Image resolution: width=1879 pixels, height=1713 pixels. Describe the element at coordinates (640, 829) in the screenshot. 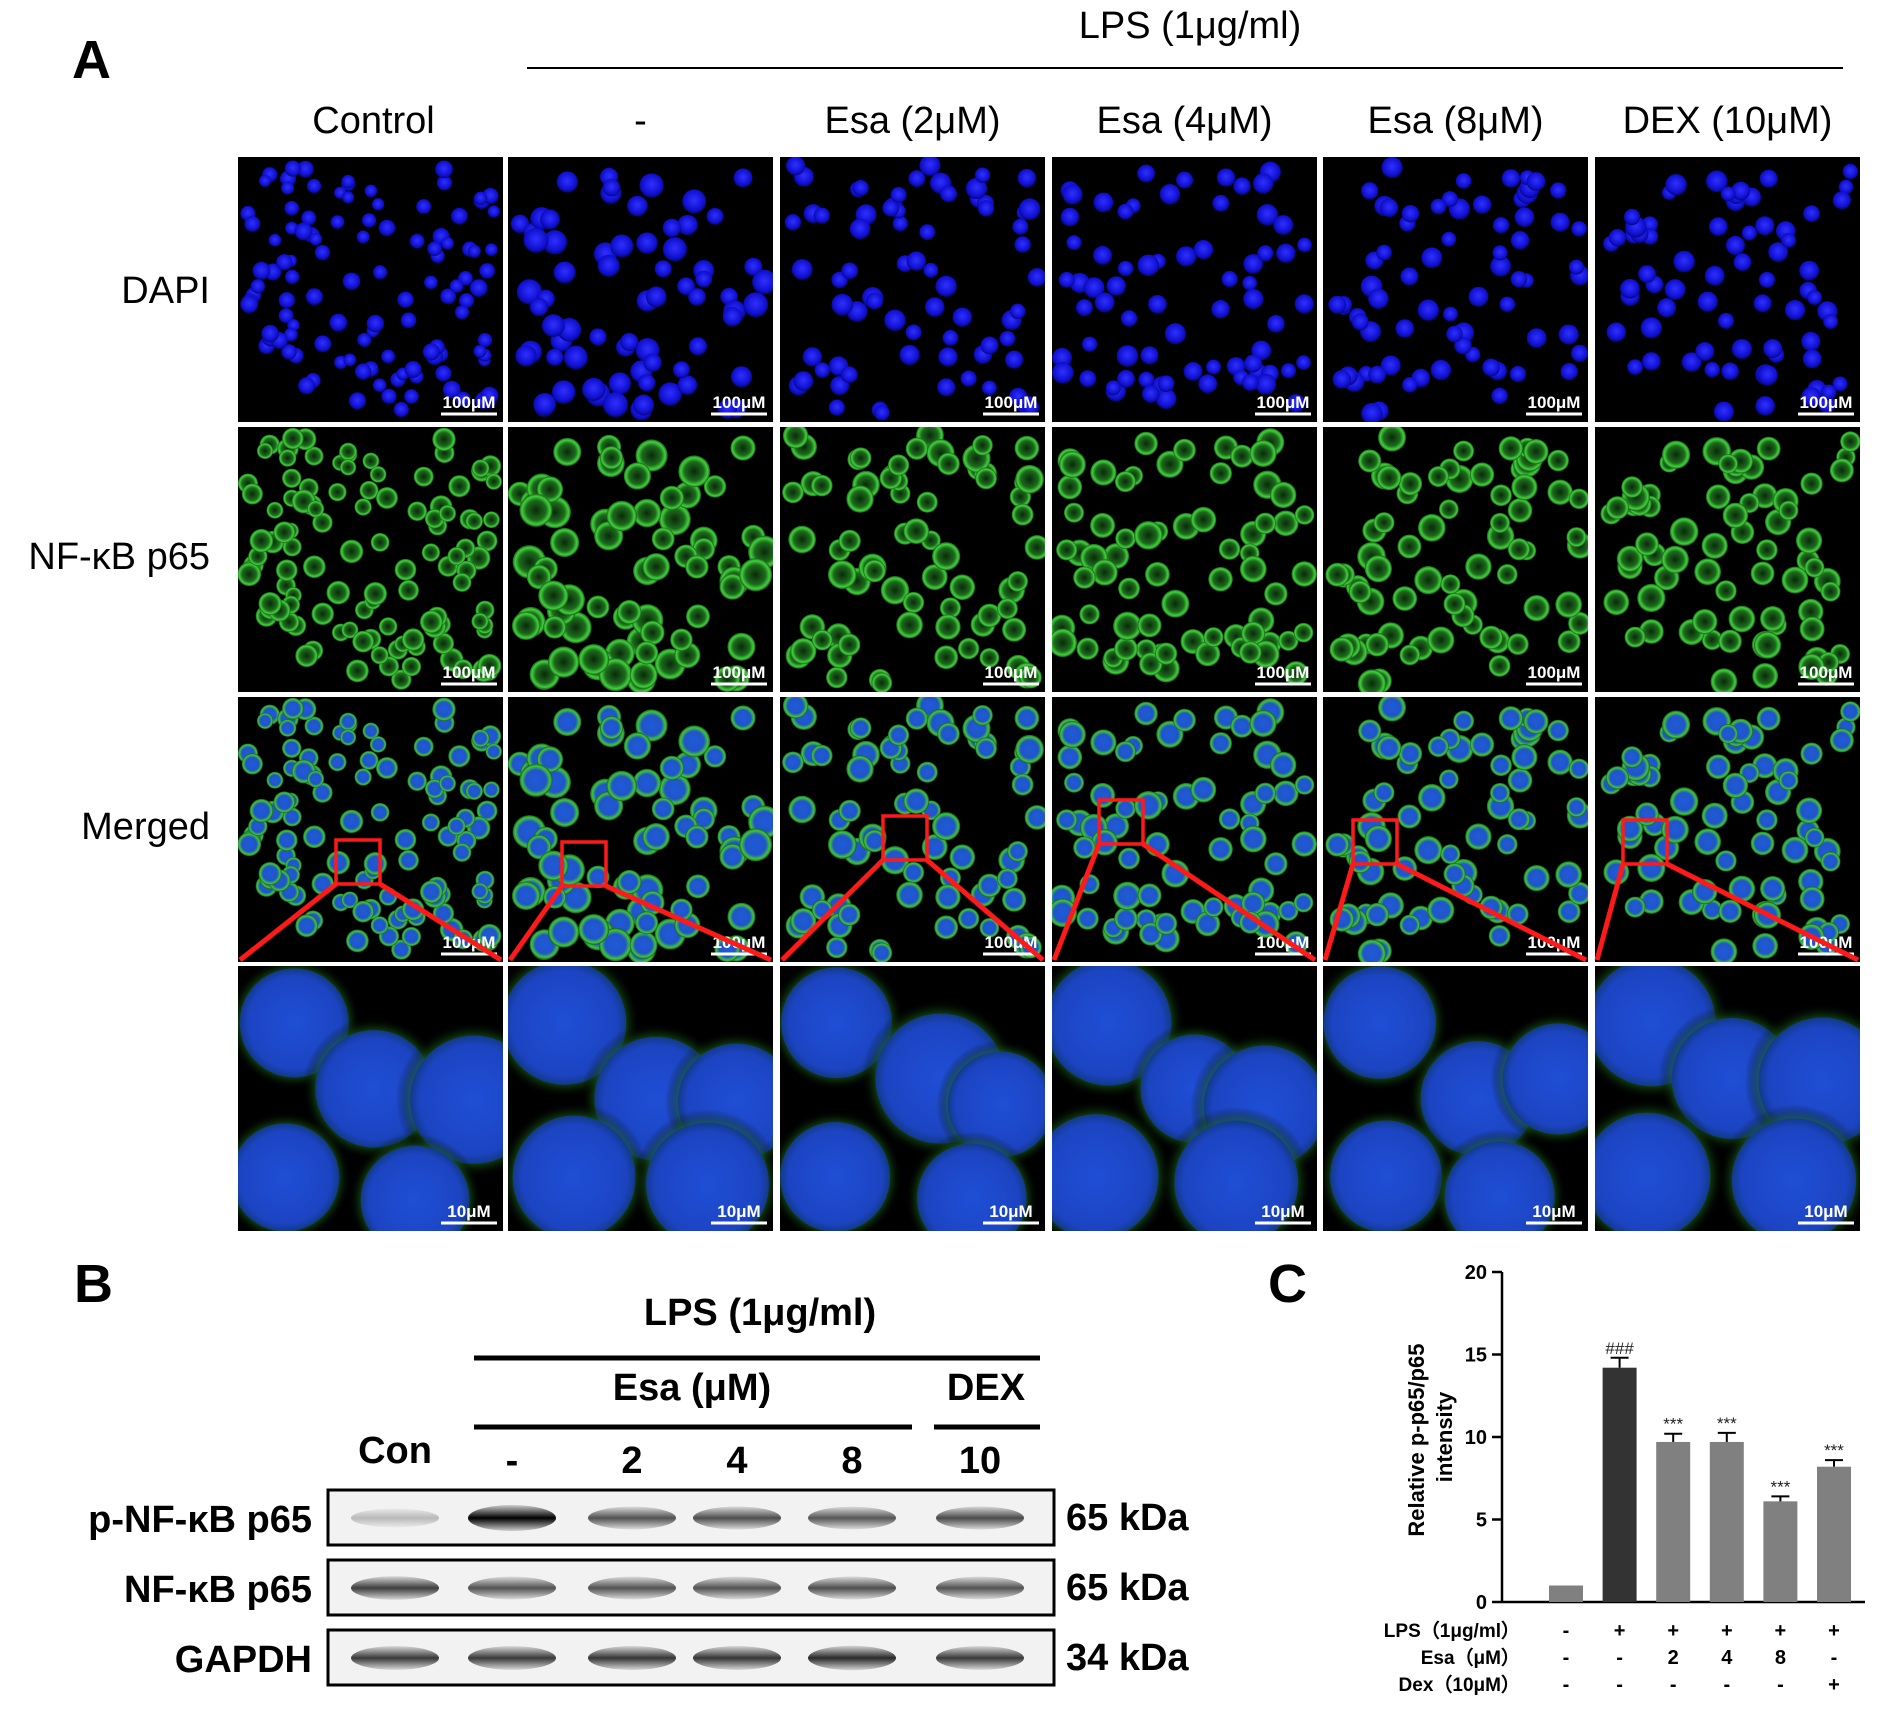

I see `micrograph-r2-c1: 100μM` at that location.